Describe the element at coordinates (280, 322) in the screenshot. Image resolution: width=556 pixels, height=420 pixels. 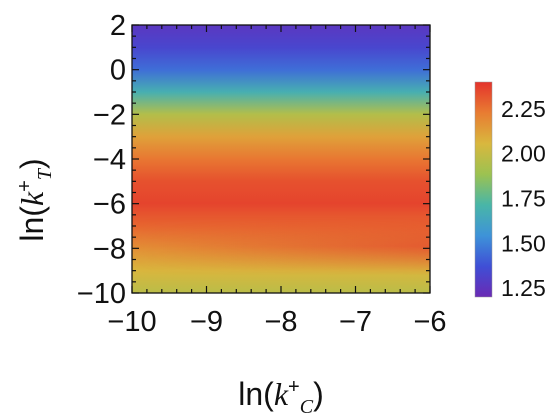
I see `x-tick-label: −8` at that location.